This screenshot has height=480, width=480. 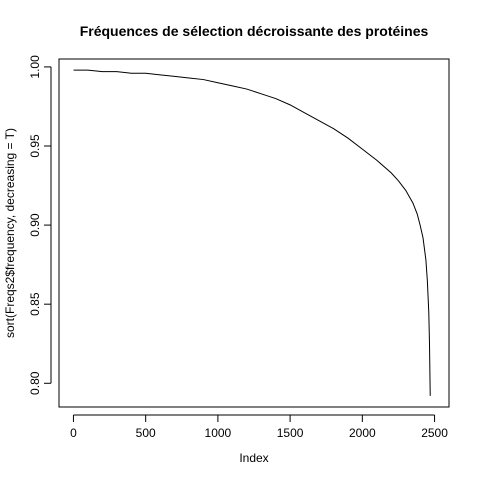 I want to click on x-tick-label: 1500, so click(x=290, y=433).